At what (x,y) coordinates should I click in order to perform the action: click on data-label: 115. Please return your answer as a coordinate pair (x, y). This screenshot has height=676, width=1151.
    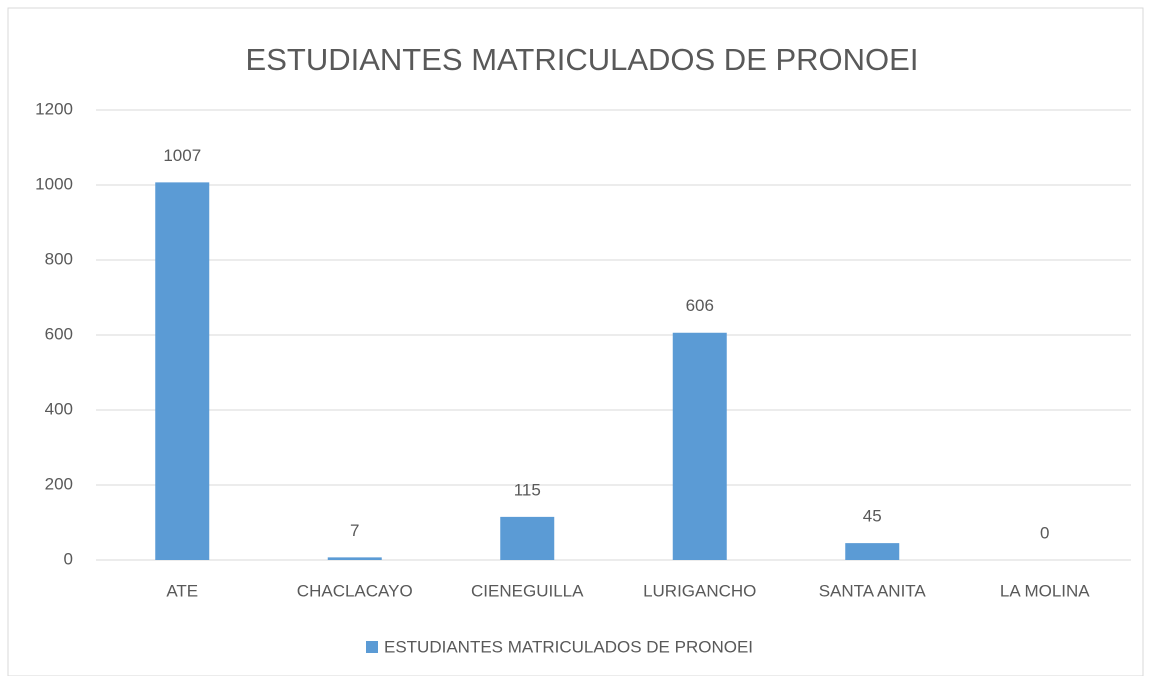
    Looking at the image, I should click on (527, 489).